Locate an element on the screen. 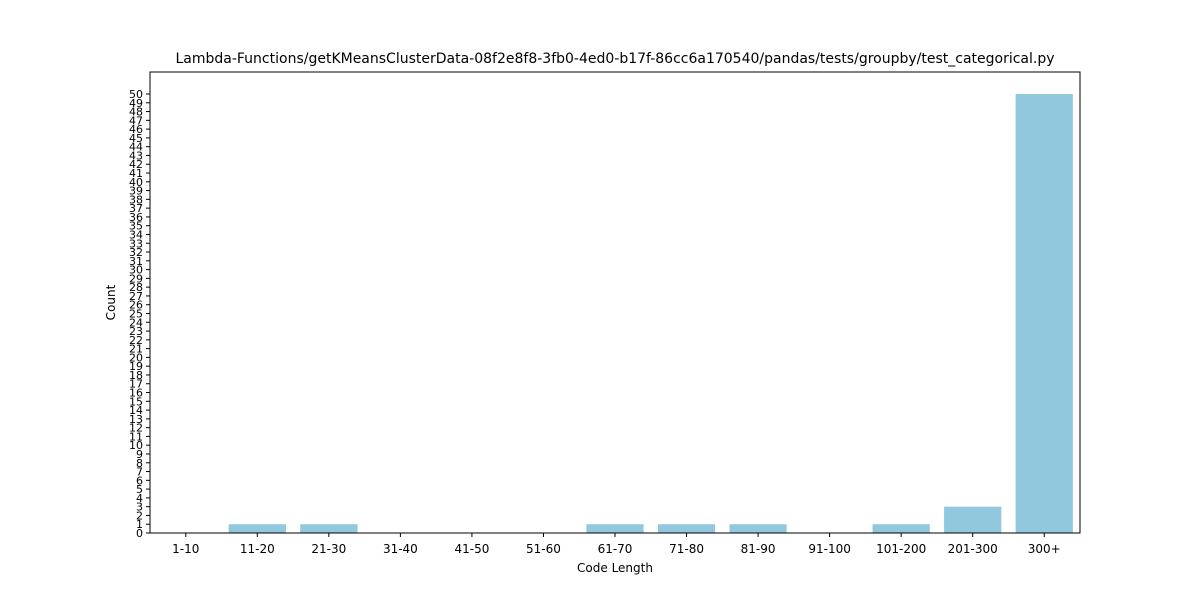  y-tick-label: 40 is located at coordinates (136, 182).